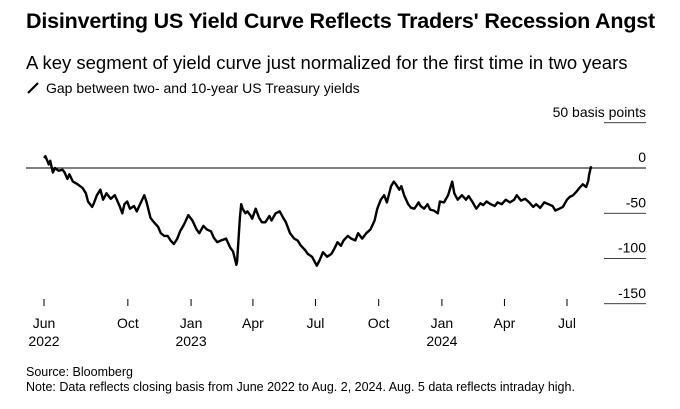 The width and height of the screenshot is (680, 409). What do you see at coordinates (33, 88) in the screenshot?
I see `legend-line-icon` at bounding box center [33, 88].